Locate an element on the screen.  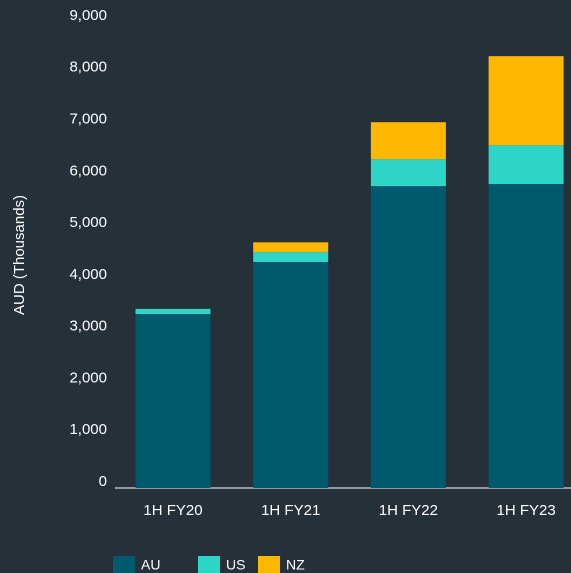
y-axis-label: AUD (Thousands) is located at coordinates (19, 255).